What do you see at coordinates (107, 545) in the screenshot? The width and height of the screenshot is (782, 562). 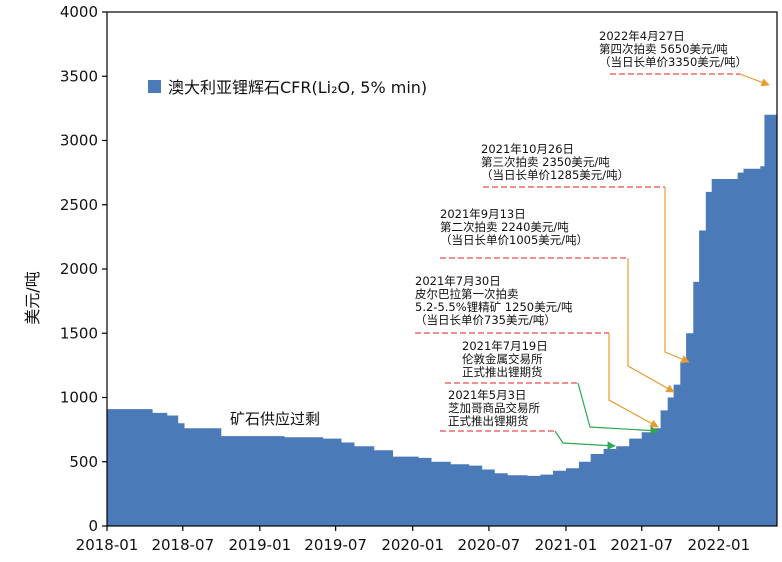 I see `x-tick-label: 2018-01` at bounding box center [107, 545].